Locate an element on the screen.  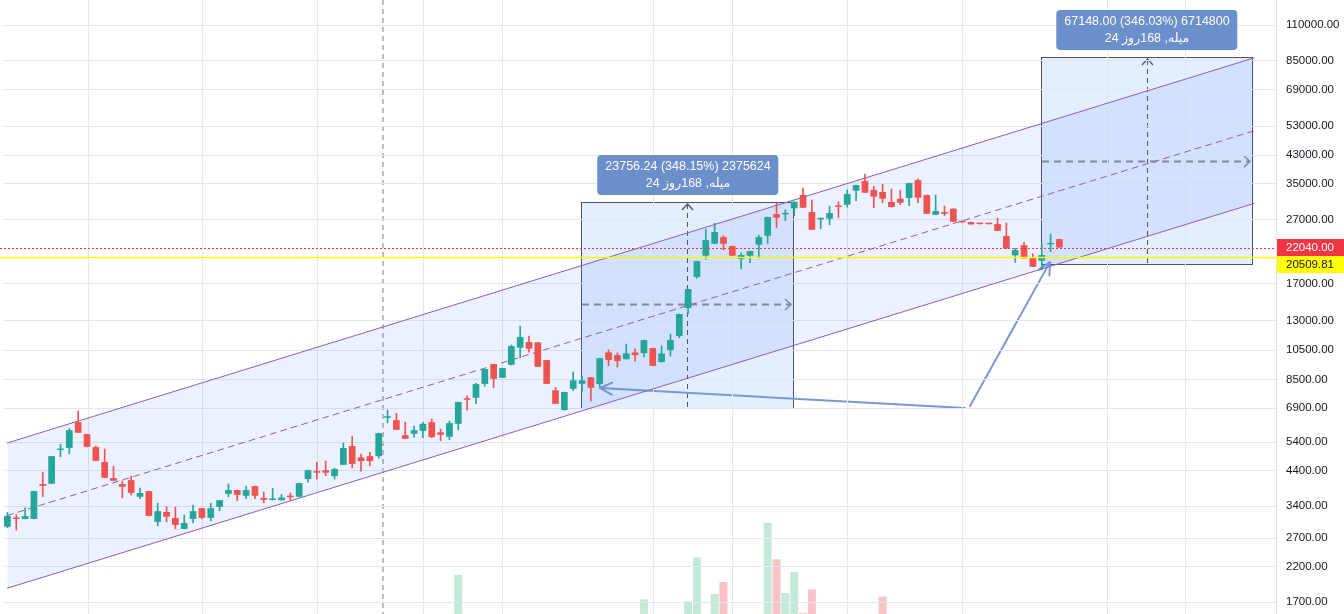
y-tick-label: 8500.00 is located at coordinates (1307, 378).